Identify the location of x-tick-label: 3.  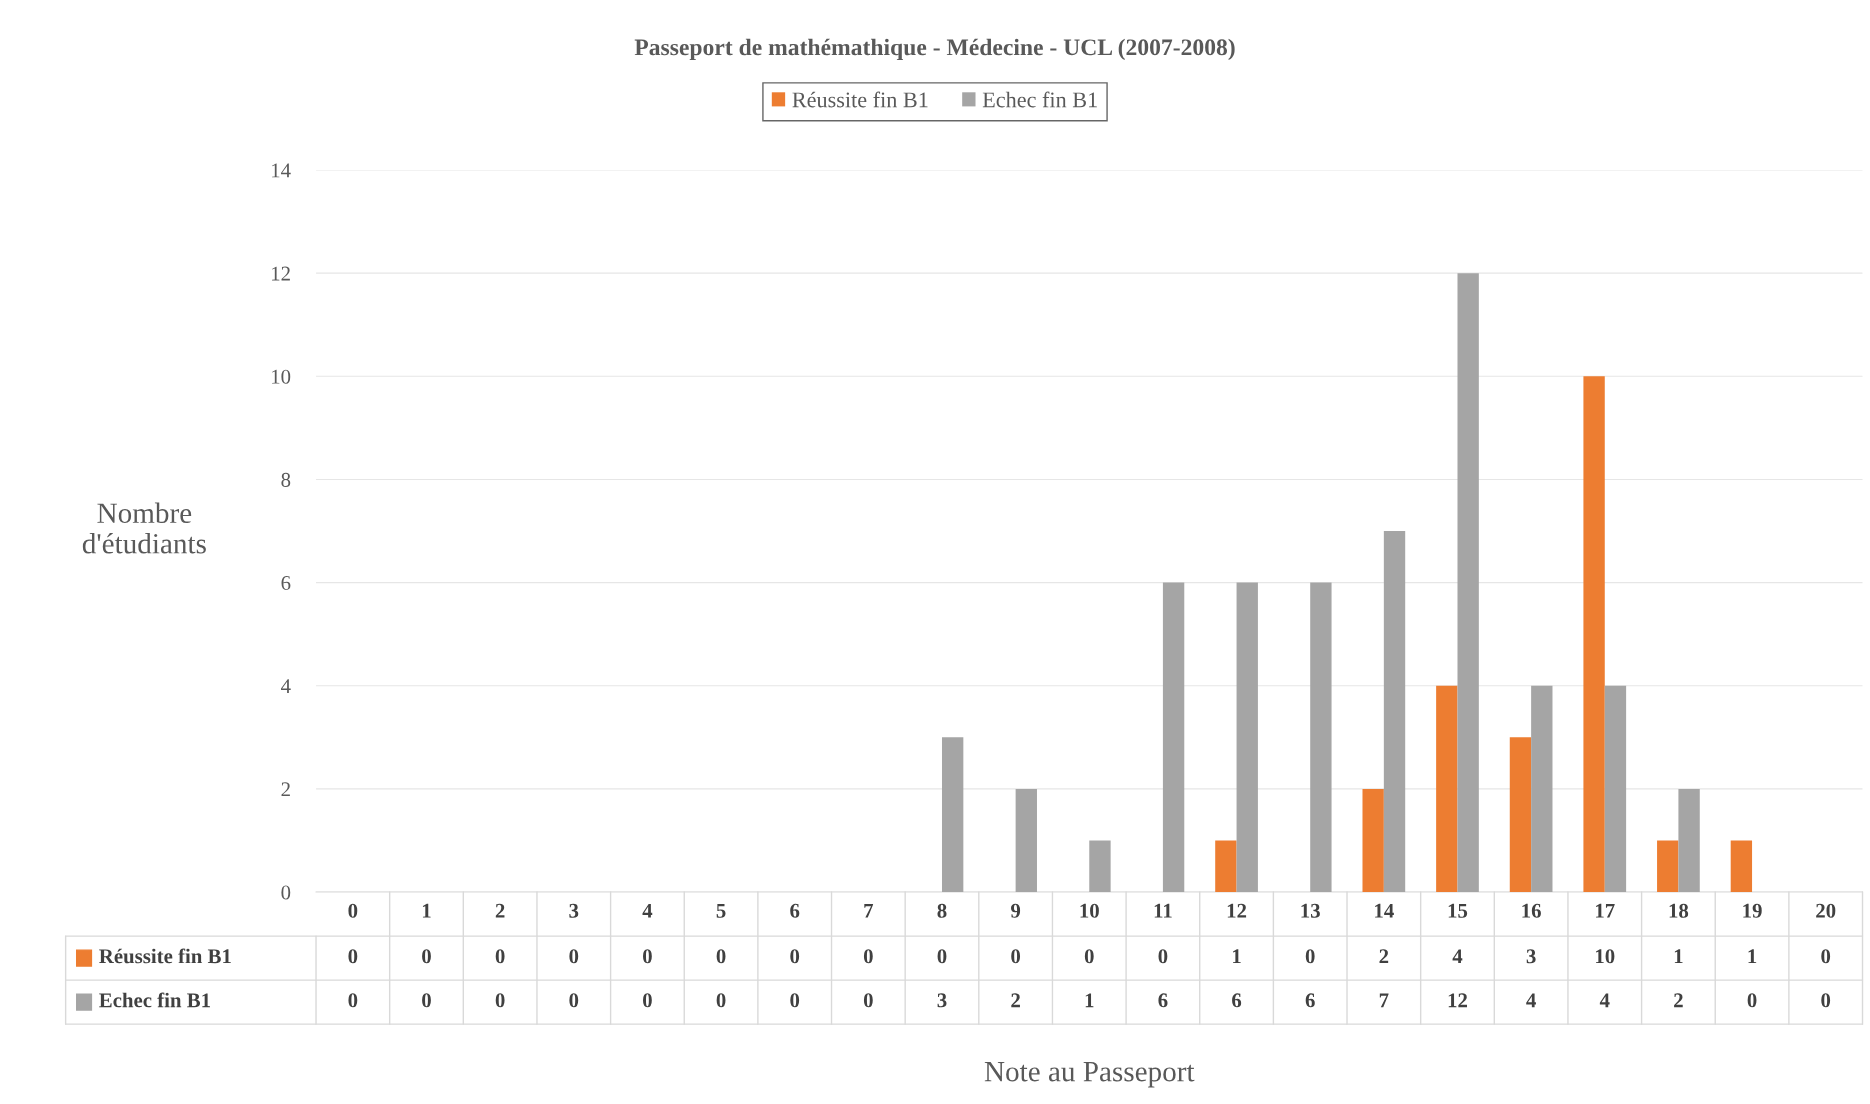
(574, 910).